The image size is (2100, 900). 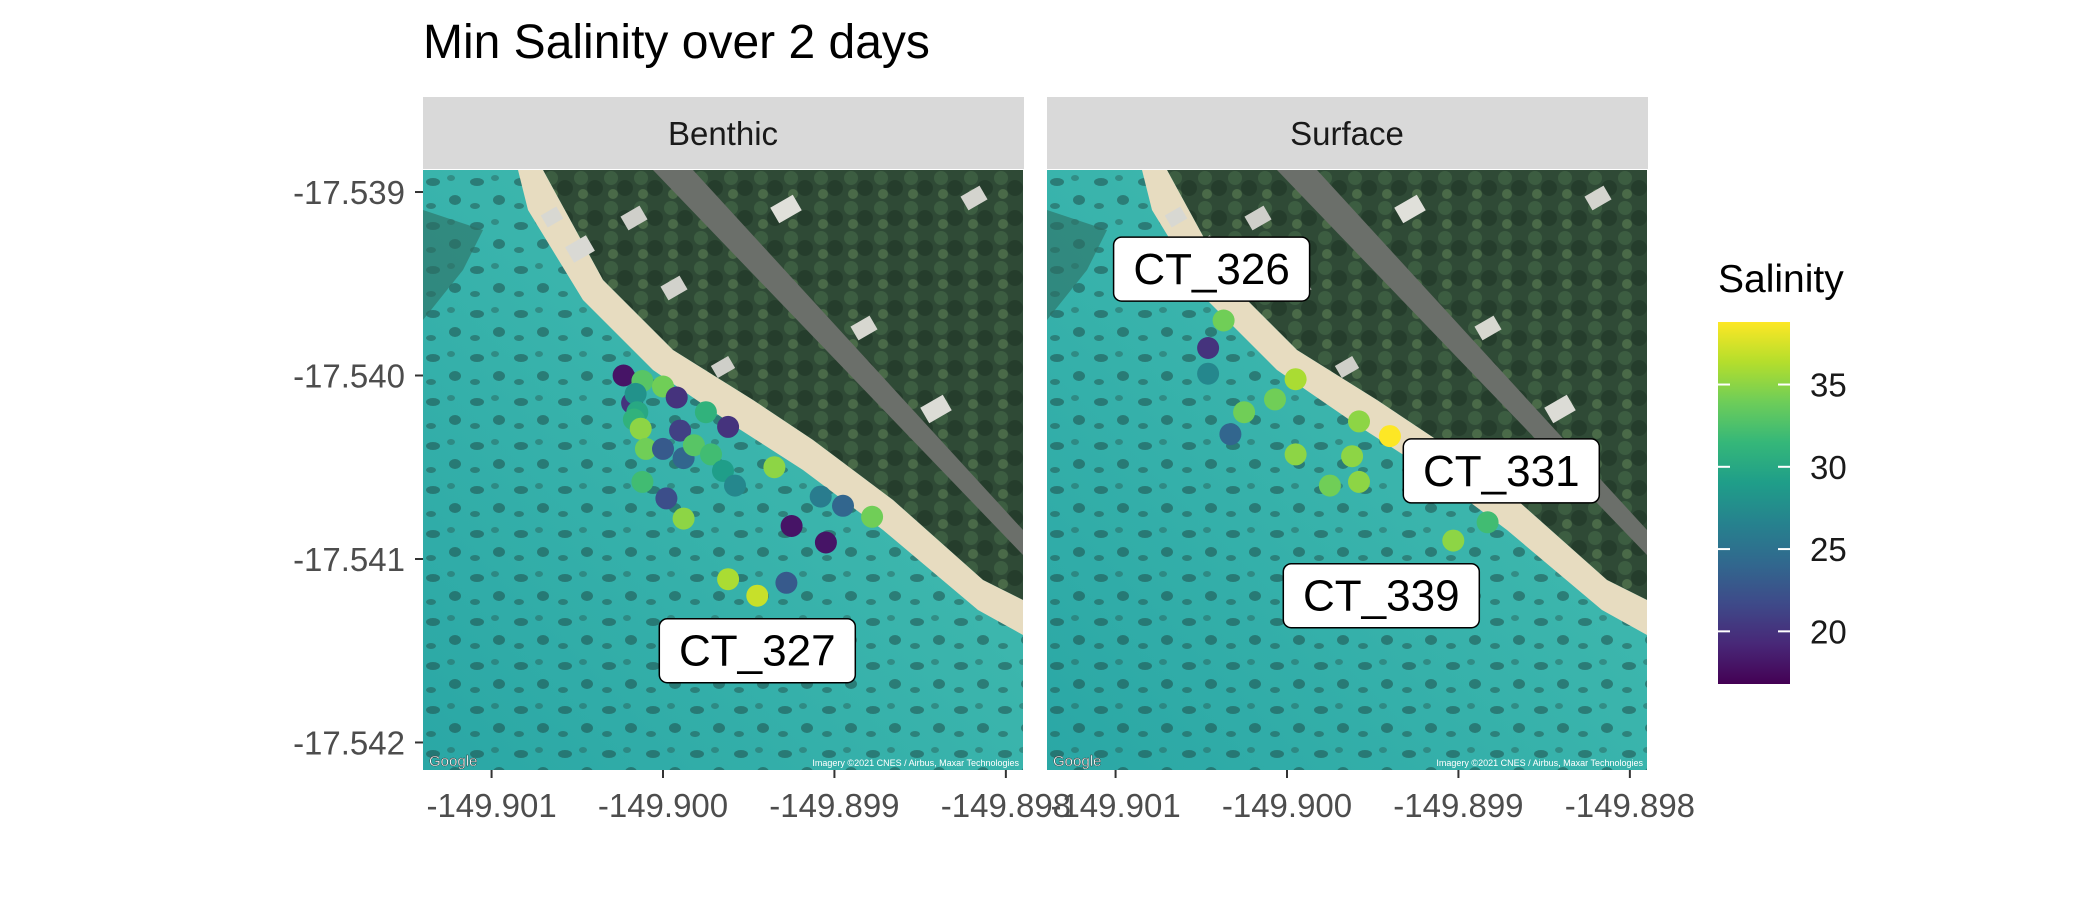 What do you see at coordinates (349, 376) in the screenshot?
I see `y-tick-label: -17.540` at bounding box center [349, 376].